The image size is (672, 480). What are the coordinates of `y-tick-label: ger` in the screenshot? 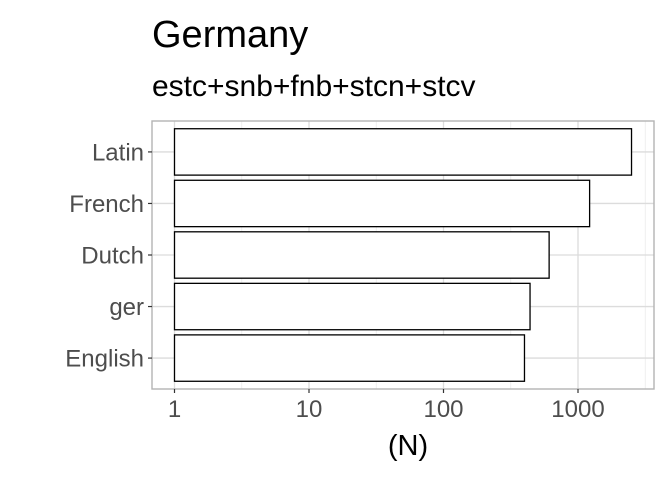 It's located at (126, 307).